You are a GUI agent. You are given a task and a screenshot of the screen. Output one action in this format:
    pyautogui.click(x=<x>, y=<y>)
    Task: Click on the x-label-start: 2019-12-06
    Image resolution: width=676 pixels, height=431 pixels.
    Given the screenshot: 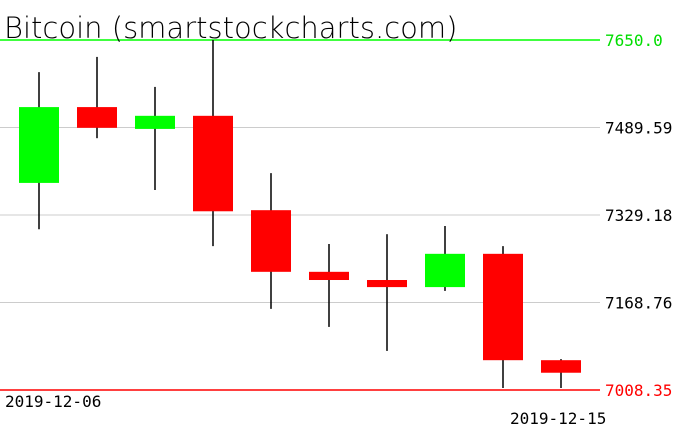 What is the action you would take?
    pyautogui.click(x=53, y=401)
    